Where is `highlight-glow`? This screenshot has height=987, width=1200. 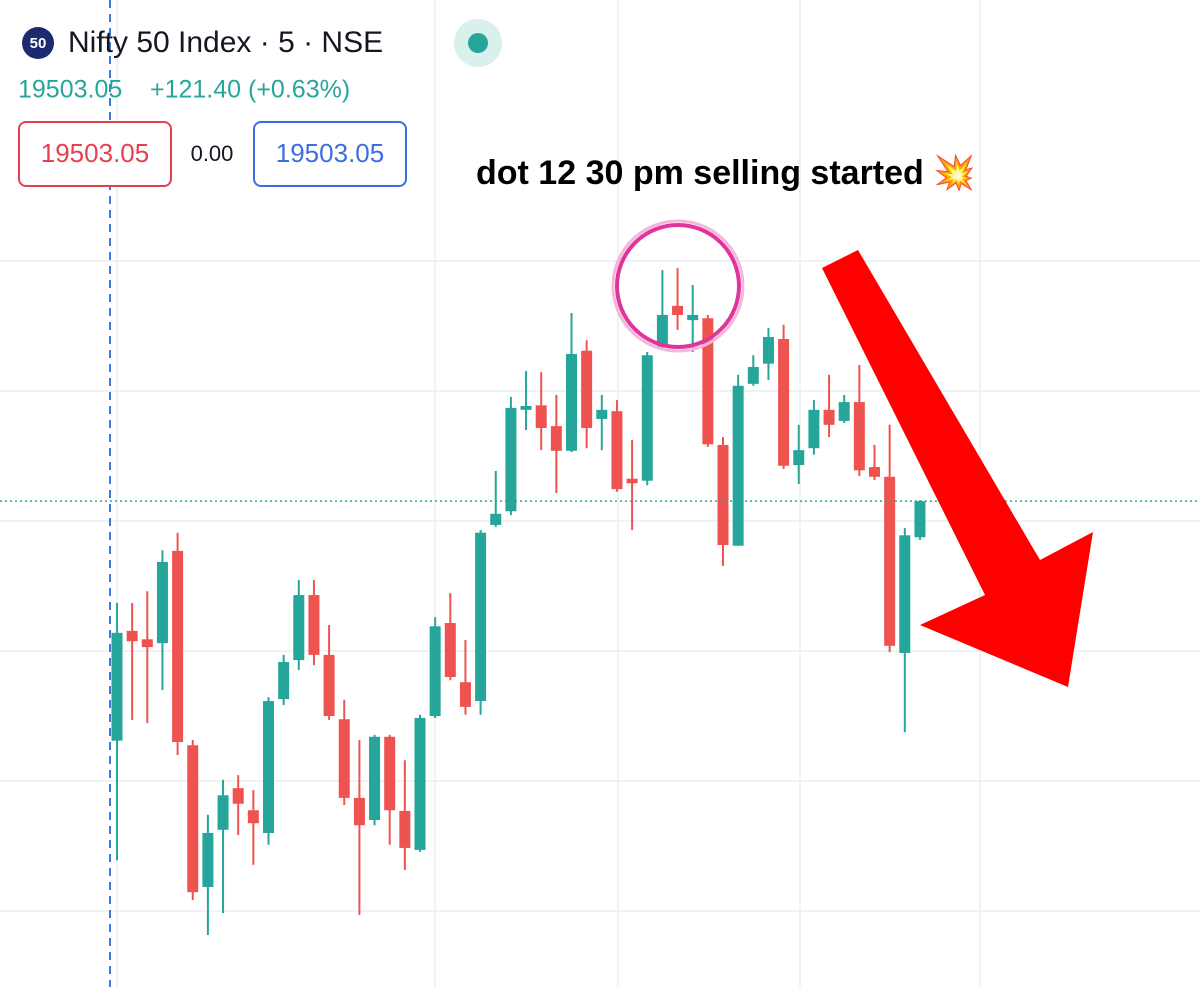 highlight-glow is located at coordinates (678, 286).